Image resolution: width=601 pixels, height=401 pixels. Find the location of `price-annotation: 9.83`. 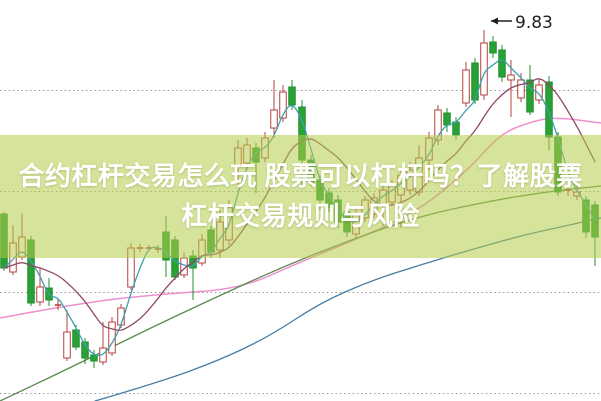

price-annotation: 9.83 is located at coordinates (522, 23).